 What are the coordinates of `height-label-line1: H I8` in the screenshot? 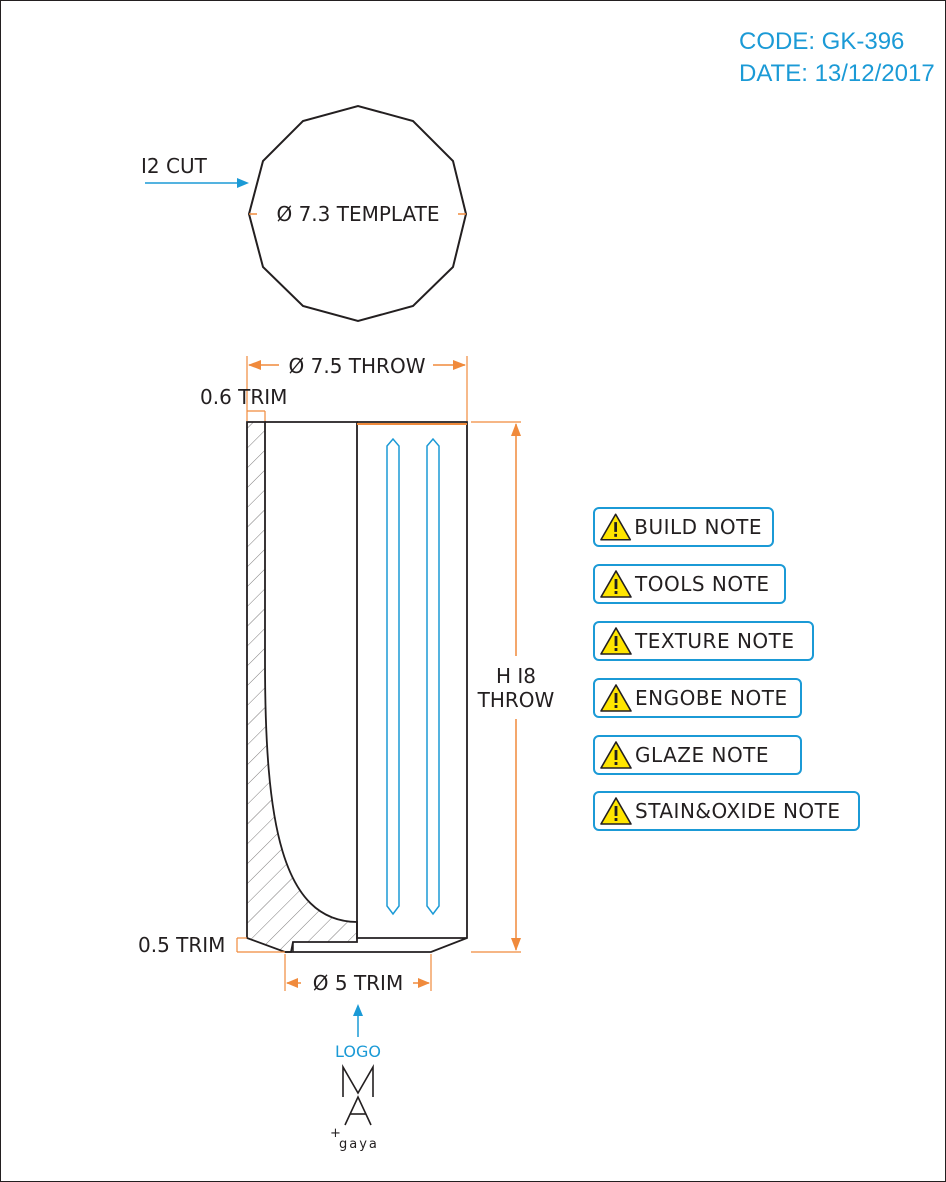 It's located at (516, 676).